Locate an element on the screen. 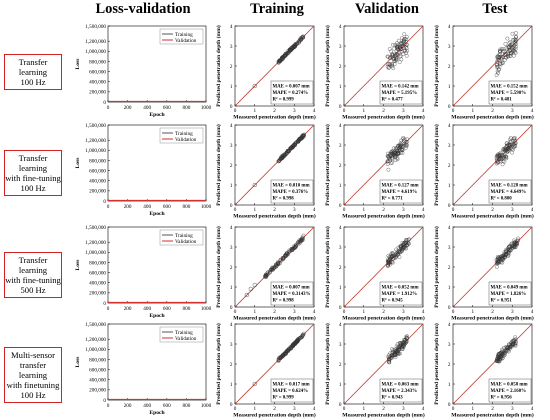  loss-y-tick-label: 800,000 is located at coordinates (97, 360).